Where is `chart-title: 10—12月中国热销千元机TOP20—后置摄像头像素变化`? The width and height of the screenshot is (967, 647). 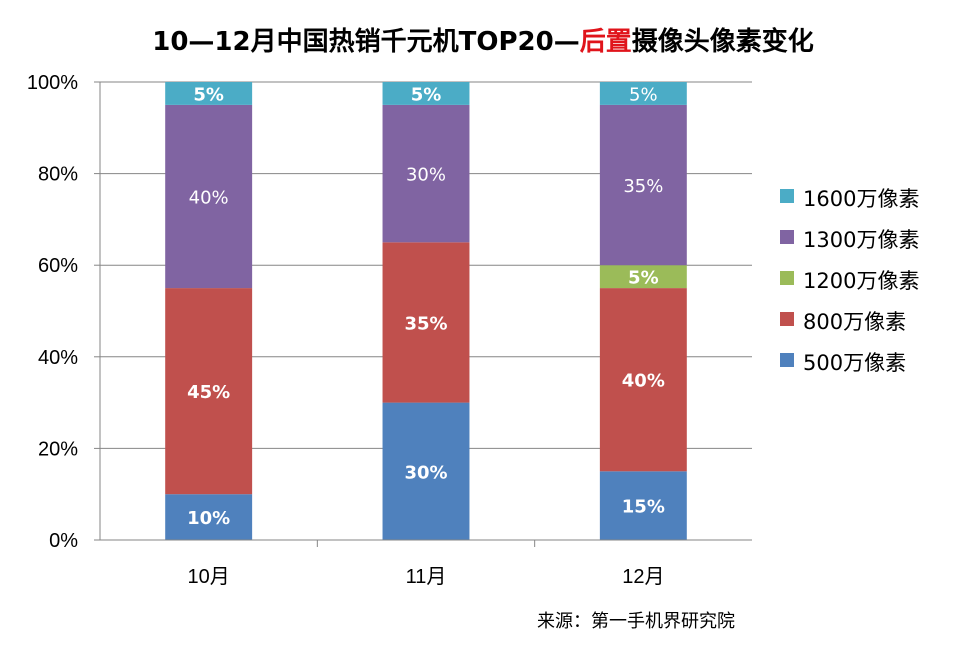 chart-title: 10—12月中国热销千元机TOP20—后置摄像头像素变化 is located at coordinates (482, 41).